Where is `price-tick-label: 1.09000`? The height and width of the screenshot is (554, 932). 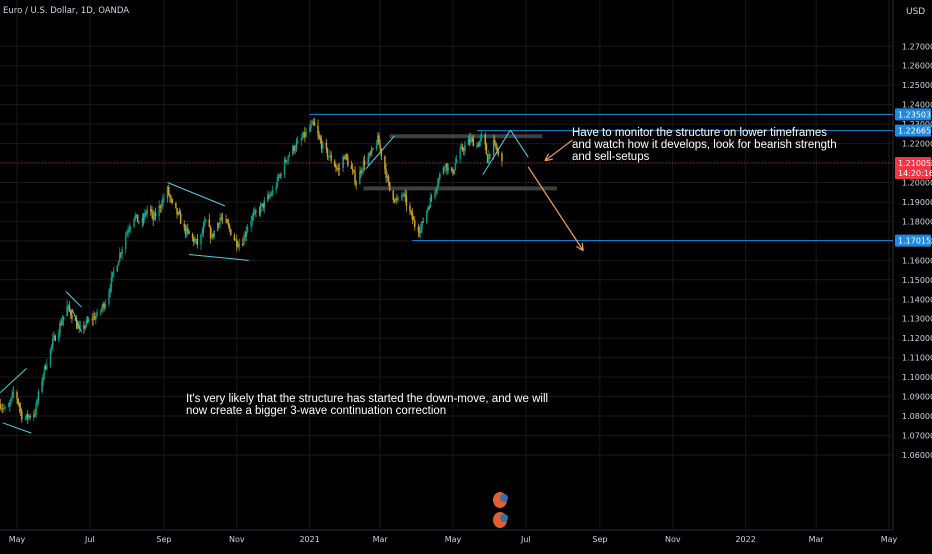
price-tick-label: 1.09000 is located at coordinates (917, 397).